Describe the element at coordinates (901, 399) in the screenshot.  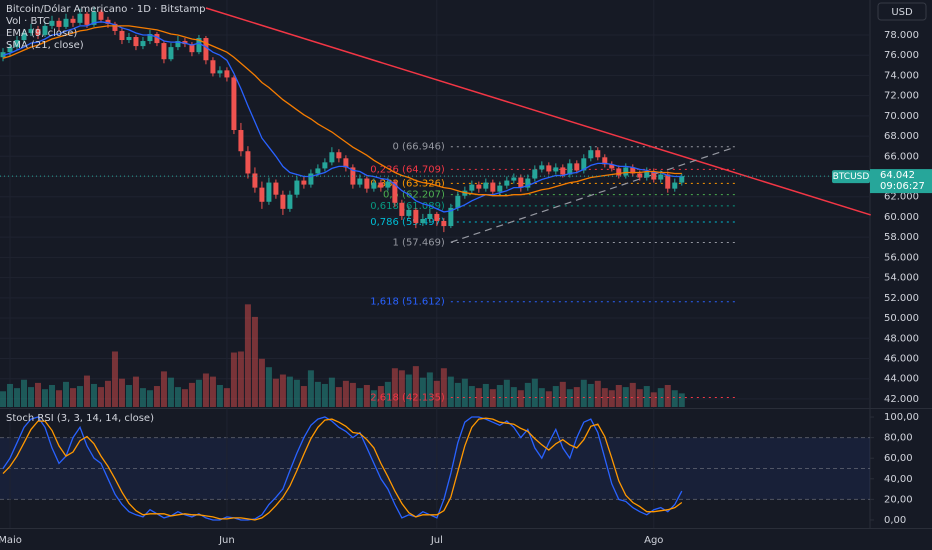
I see `y-tick-label: 42.000` at that location.